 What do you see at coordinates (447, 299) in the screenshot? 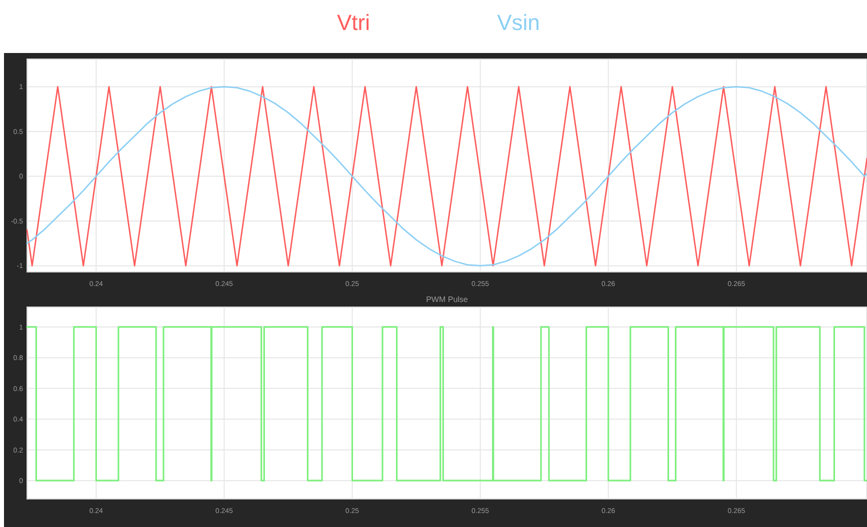
I see `chart-title: PWM Pulse` at bounding box center [447, 299].